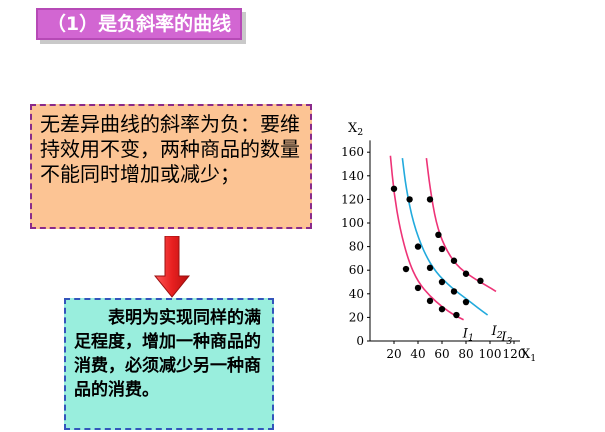 Image resolution: width=605 pixels, height=432 pixels. Describe the element at coordinates (356, 247) in the screenshot. I see `y-tick-label: 80` at that location.